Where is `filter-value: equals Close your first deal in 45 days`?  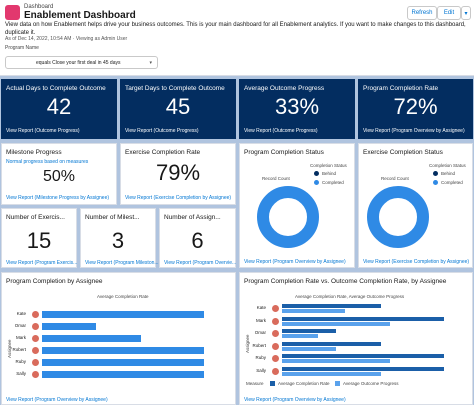 filter-value: equals Close your first deal in 45 days is located at coordinates (78, 62).